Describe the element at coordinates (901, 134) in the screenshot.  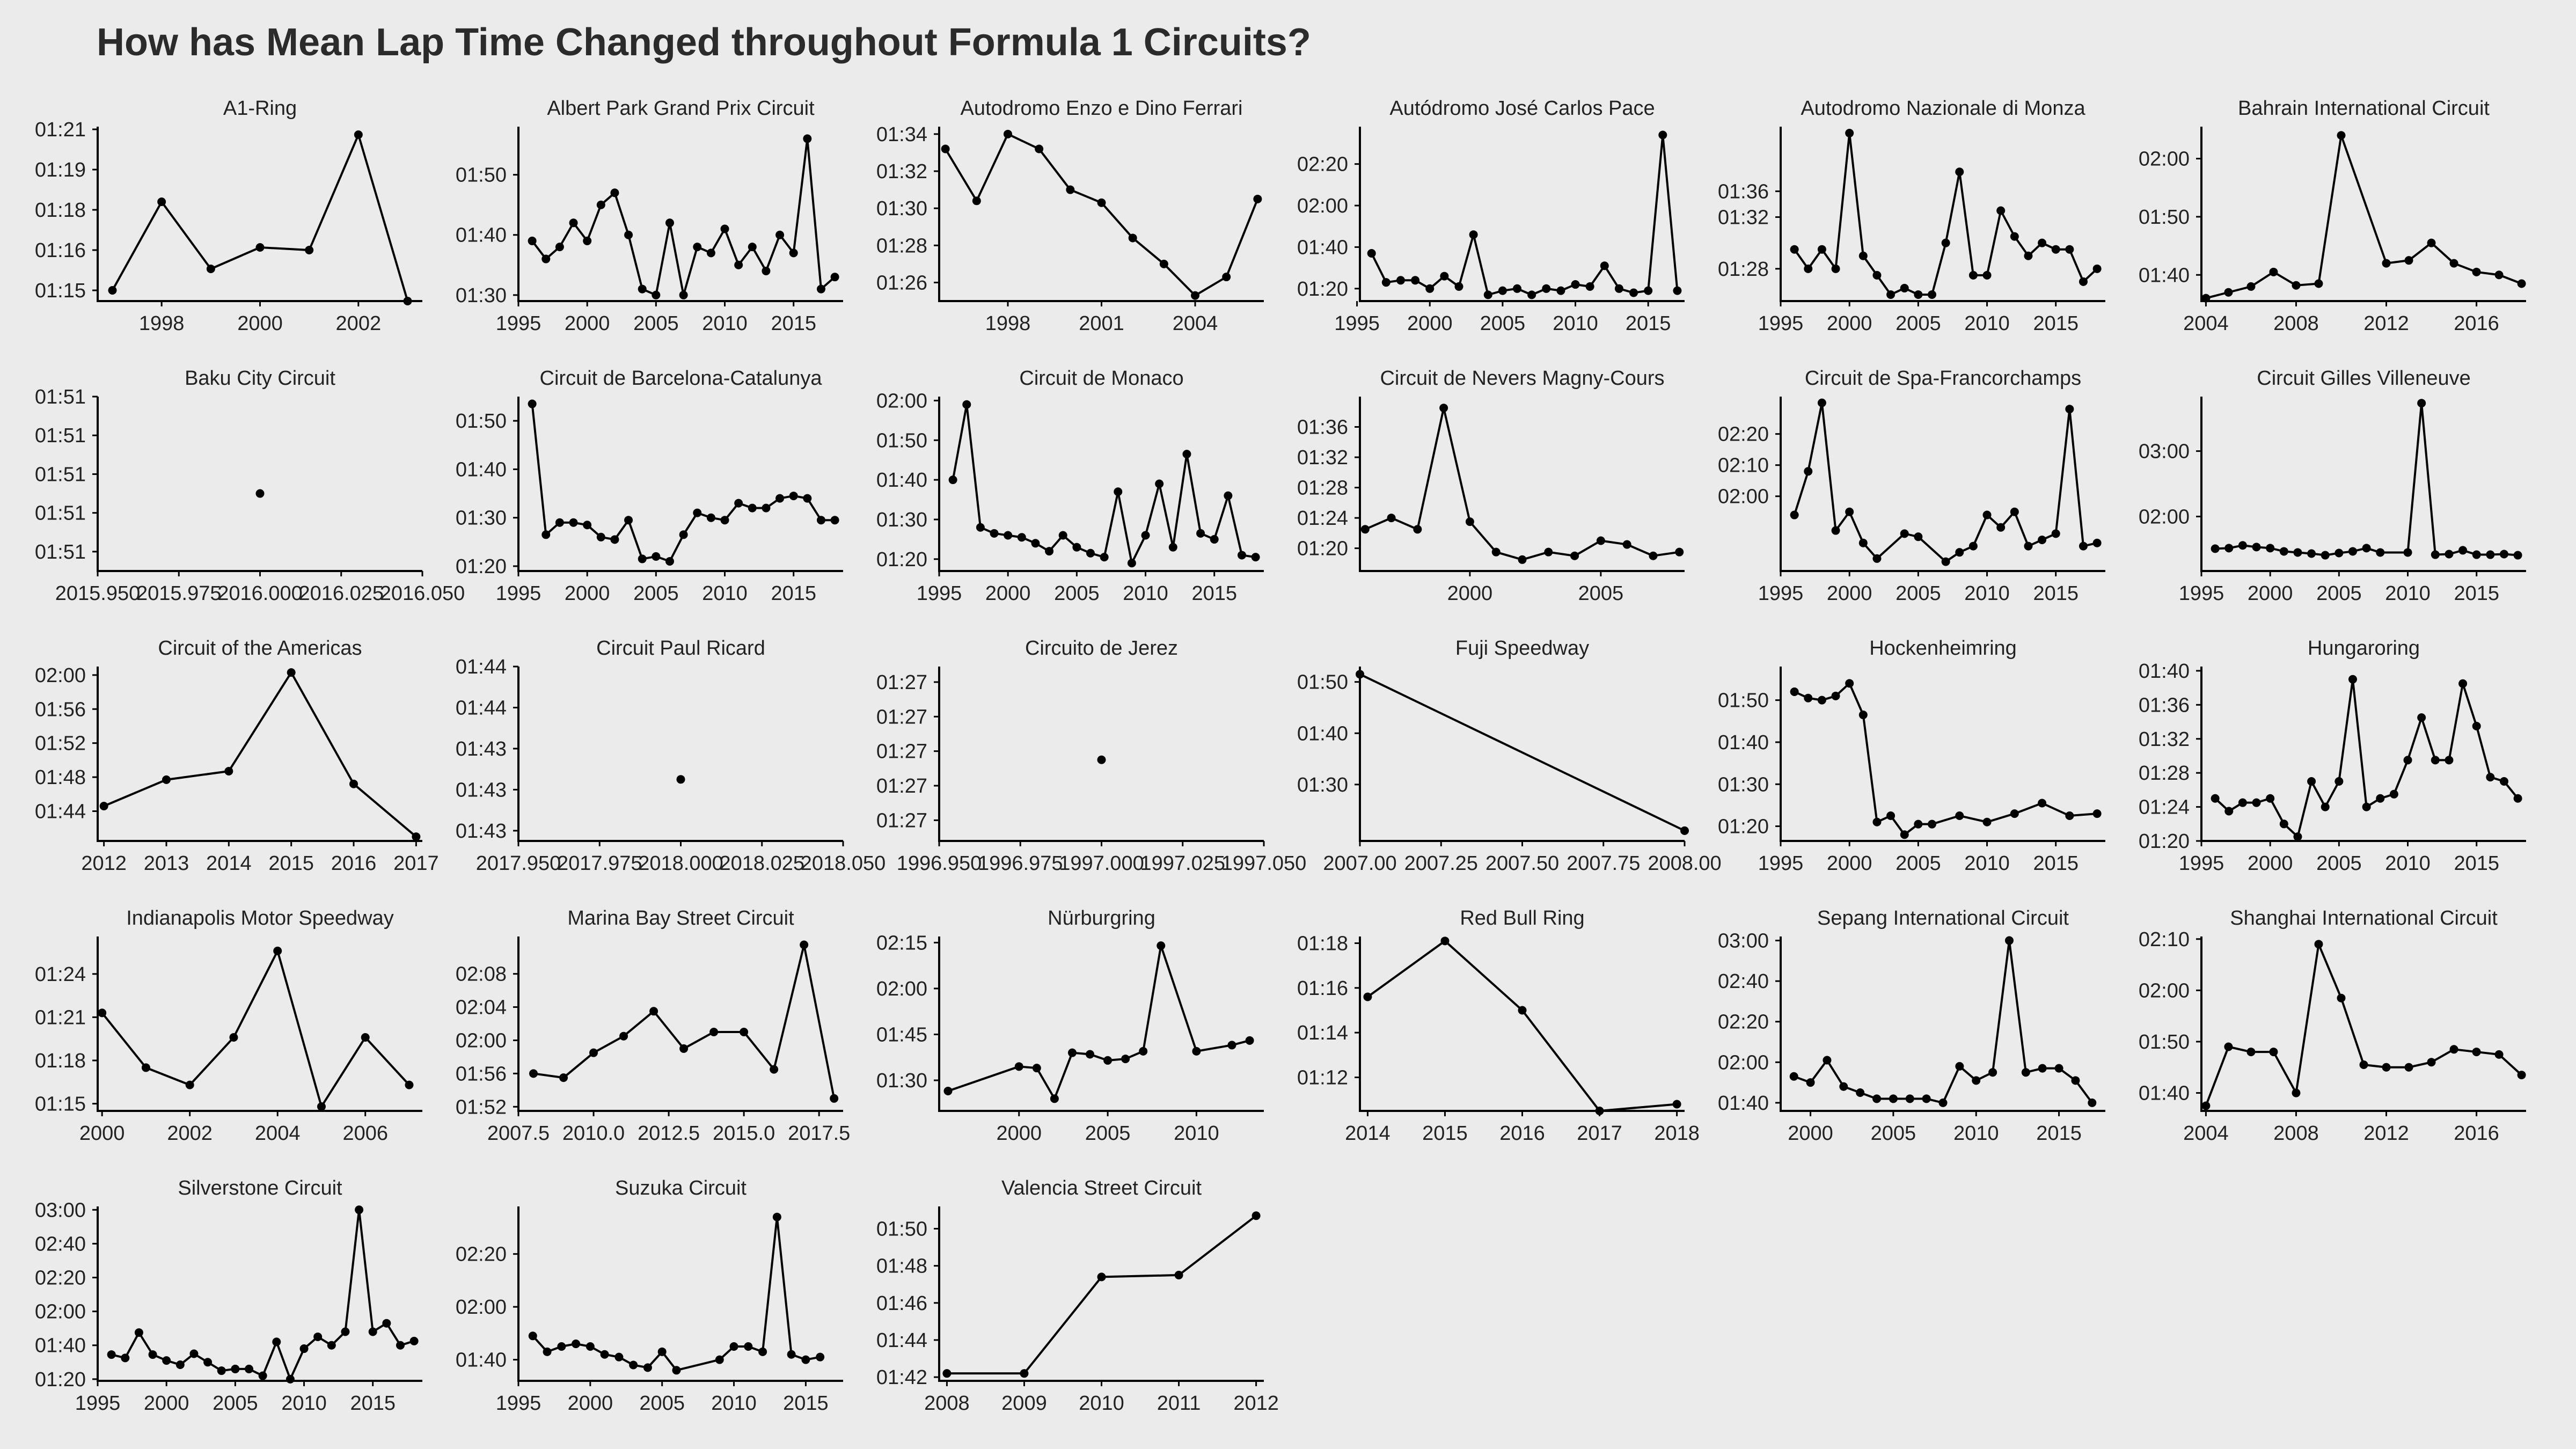
I see `y-tick-label: 01:34` at that location.